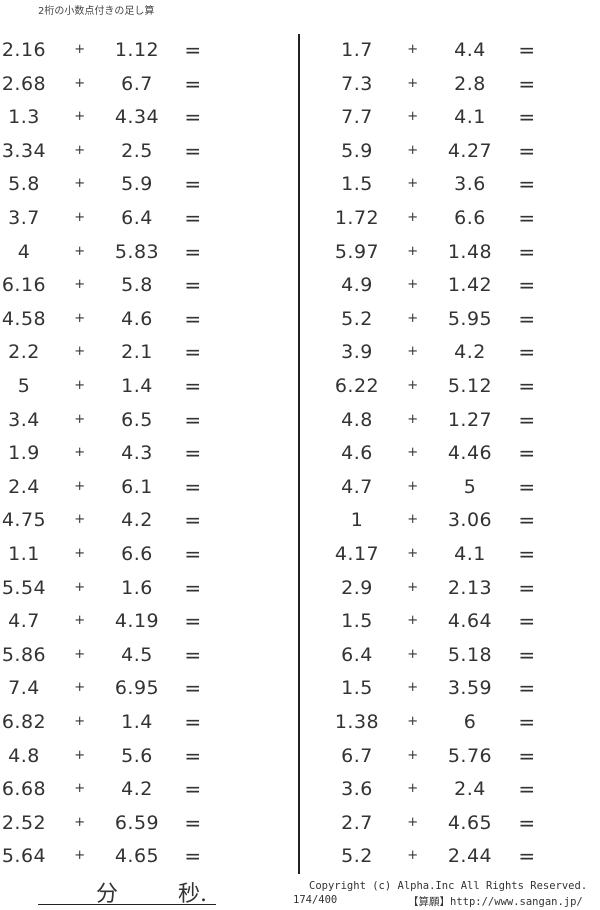  Describe the element at coordinates (357, 318) in the screenshot. I see `addend-a: 5.2` at that location.